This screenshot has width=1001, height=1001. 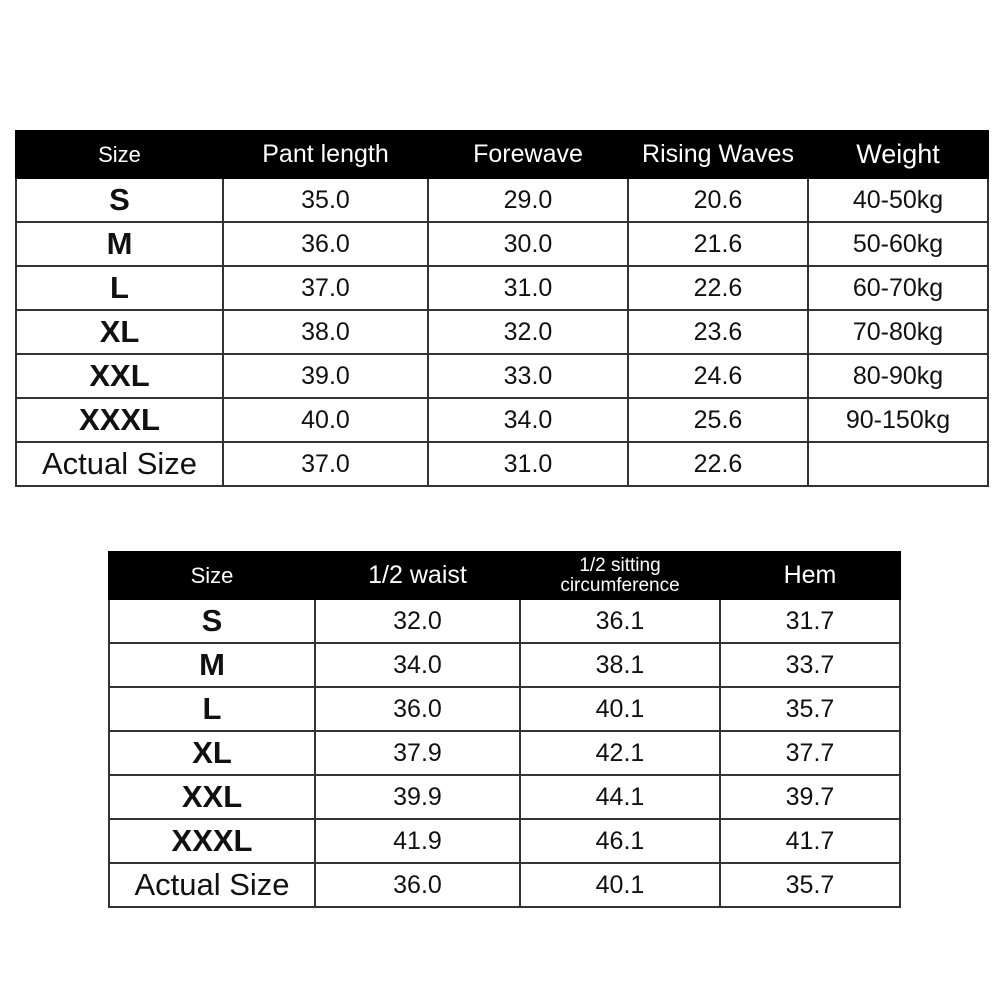 I want to click on column-header: Rising Waves, so click(x=718, y=154).